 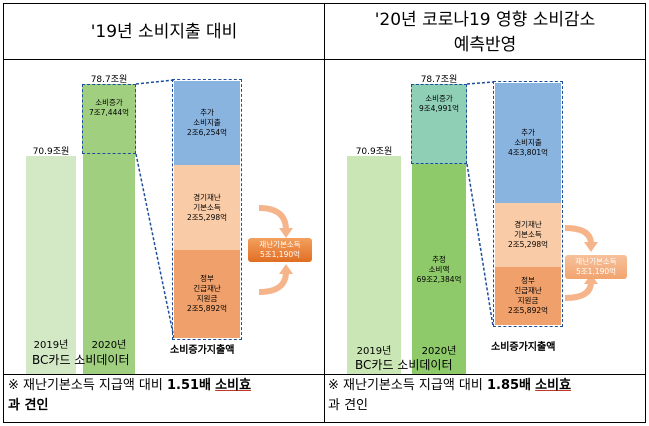 I want to click on left-bar-2019, so click(x=51, y=265).